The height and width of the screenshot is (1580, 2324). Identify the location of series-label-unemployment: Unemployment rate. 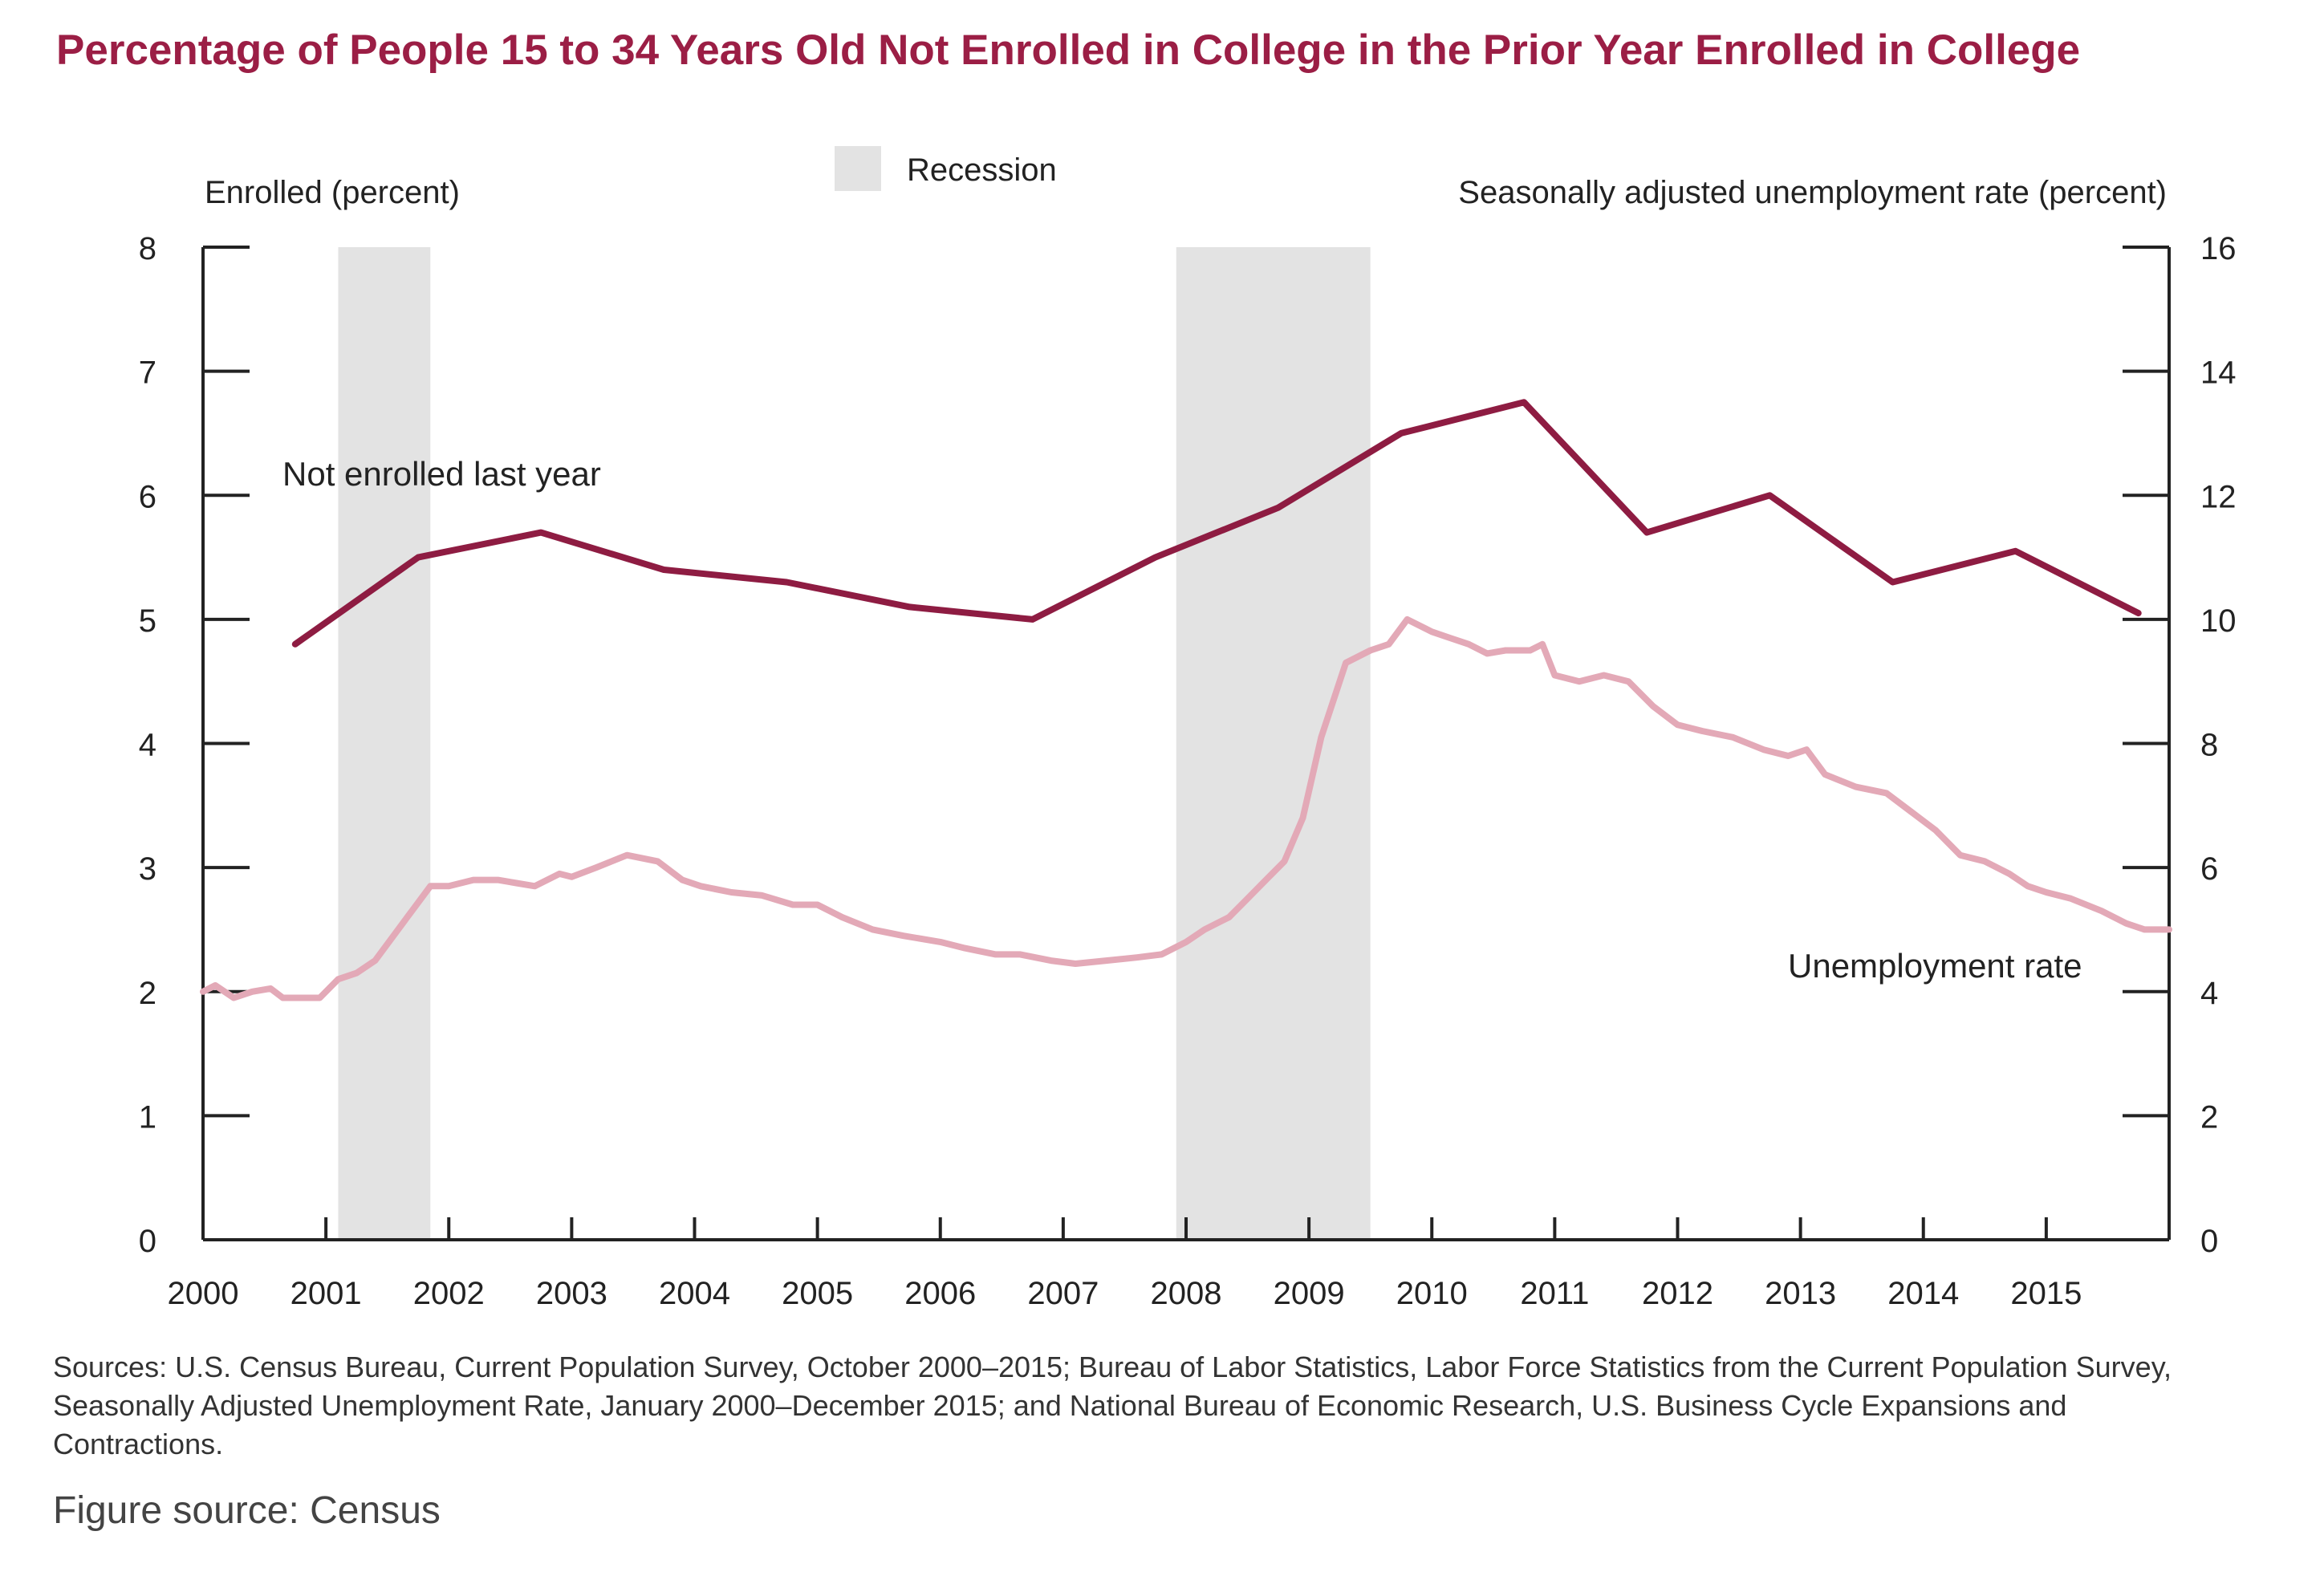
(1935, 966).